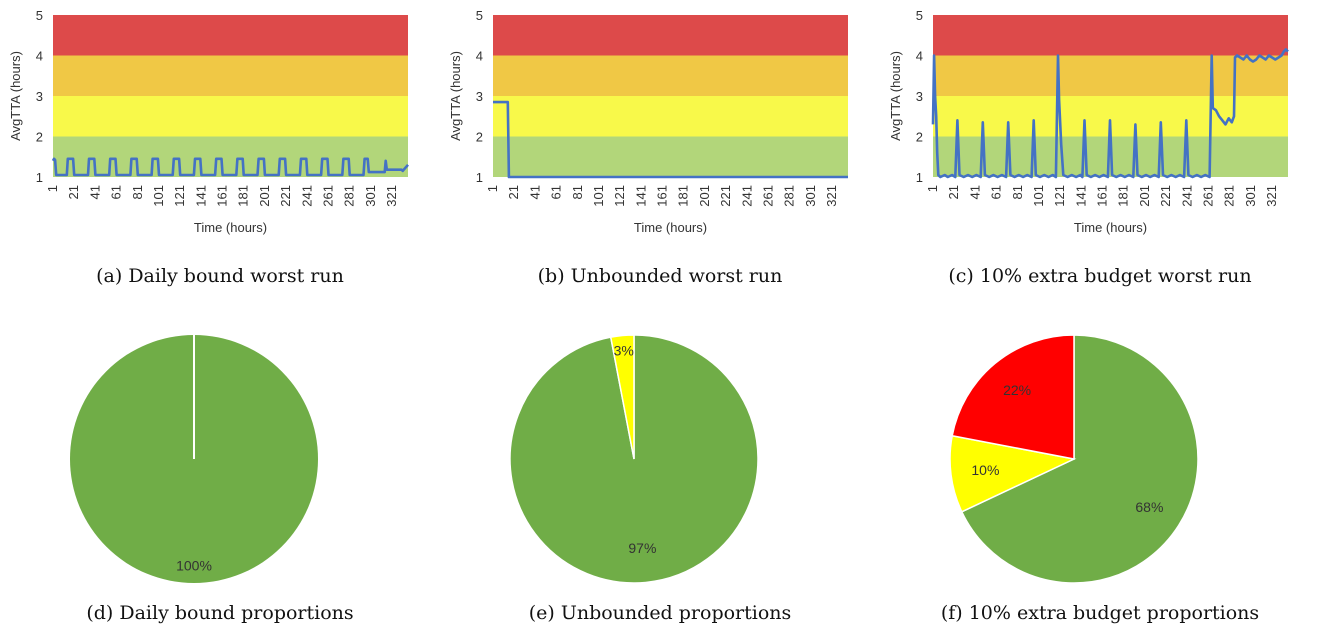 This screenshot has height=631, width=1320. Describe the element at coordinates (1017, 390) in the screenshot. I see `pie-slice-label: 22%` at that location.